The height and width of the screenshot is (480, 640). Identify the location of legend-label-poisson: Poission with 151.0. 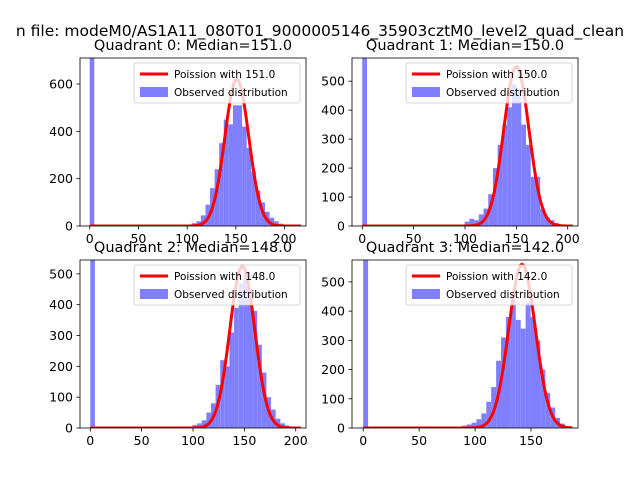
(224, 75).